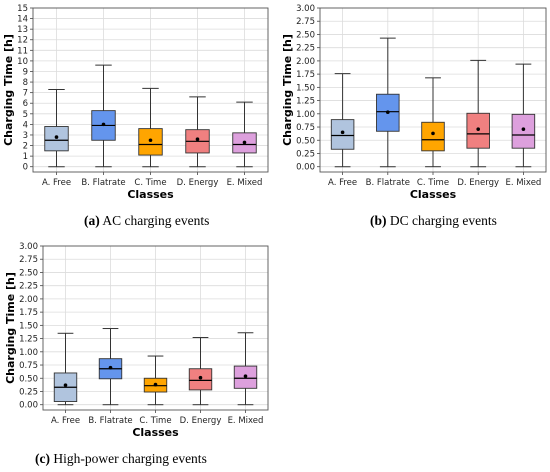 The height and width of the screenshot is (472, 550). Describe the element at coordinates (25, 136) in the screenshot. I see `y-tick-label: 3` at that location.